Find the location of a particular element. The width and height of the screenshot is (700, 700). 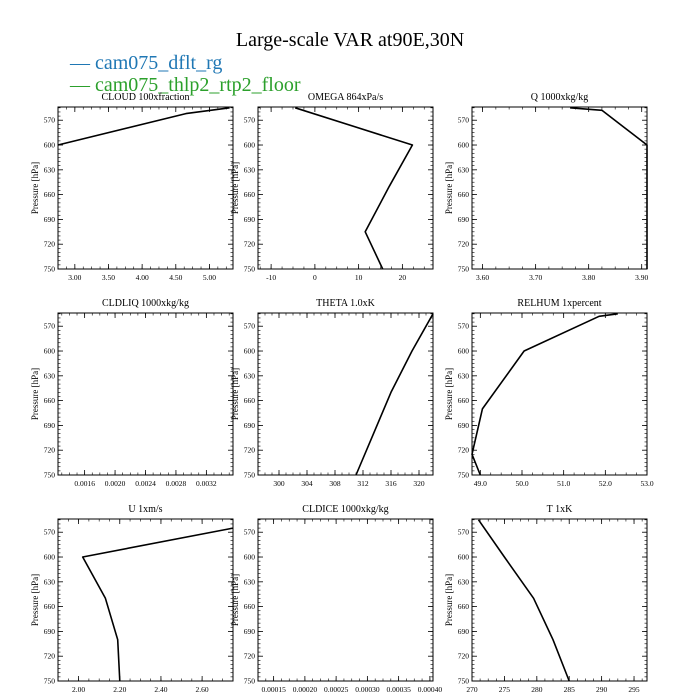

panel-title: U 1xm/s is located at coordinates (145, 509).